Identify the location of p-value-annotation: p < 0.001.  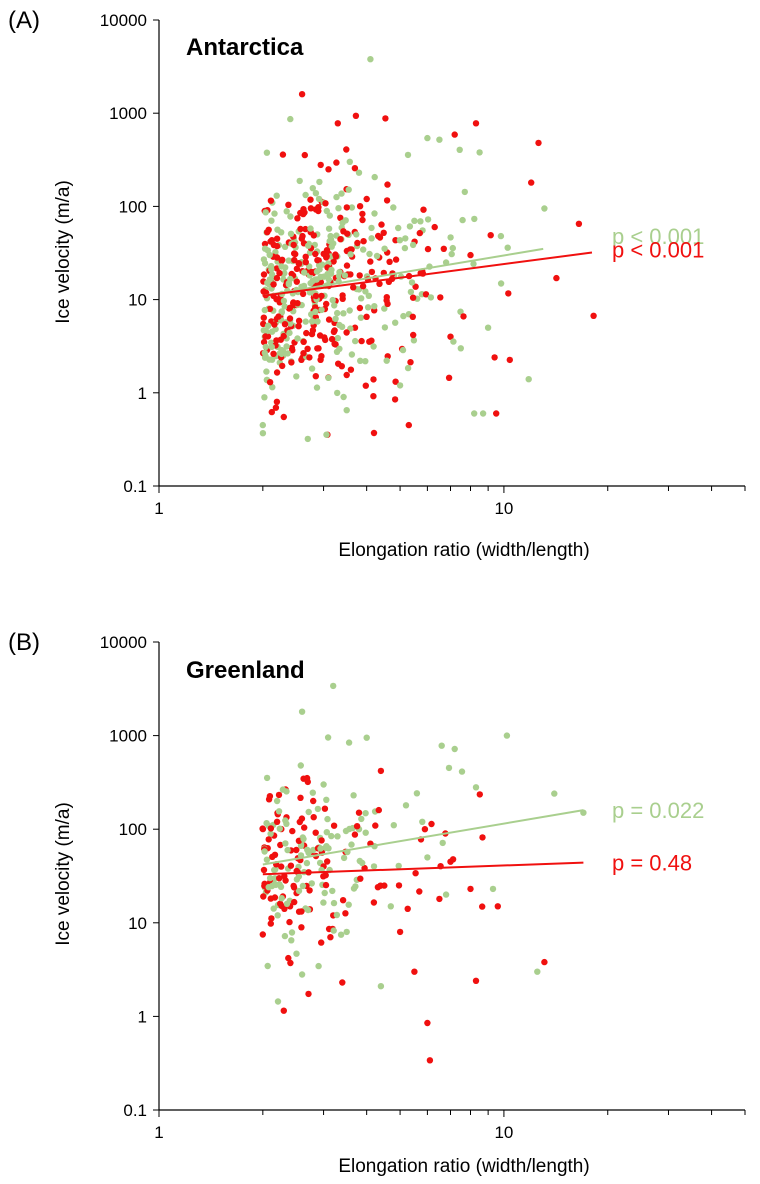
(658, 250).